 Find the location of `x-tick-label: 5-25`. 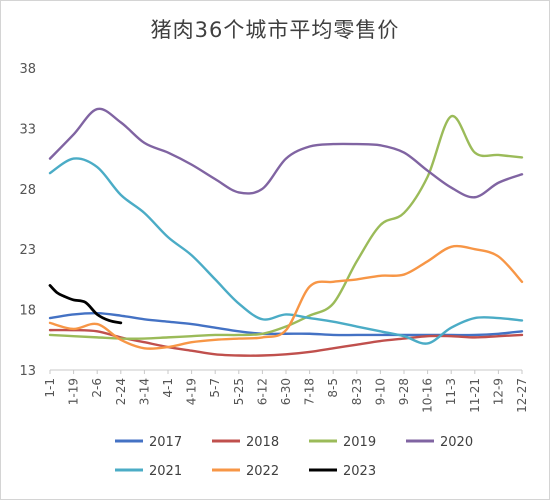

x-tick-label: 5-25 is located at coordinates (239, 391).